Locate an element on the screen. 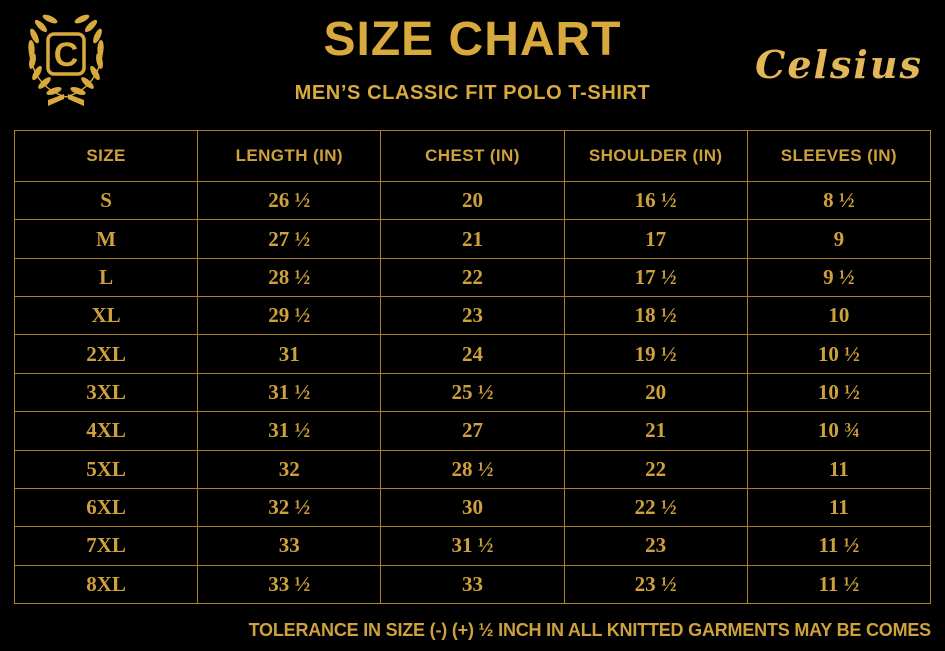  cell-sleeves: 9 is located at coordinates (839, 239).